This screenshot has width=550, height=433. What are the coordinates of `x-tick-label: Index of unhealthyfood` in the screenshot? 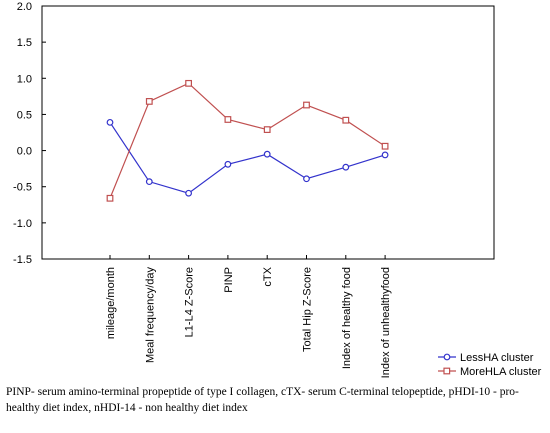 It's located at (386, 322).